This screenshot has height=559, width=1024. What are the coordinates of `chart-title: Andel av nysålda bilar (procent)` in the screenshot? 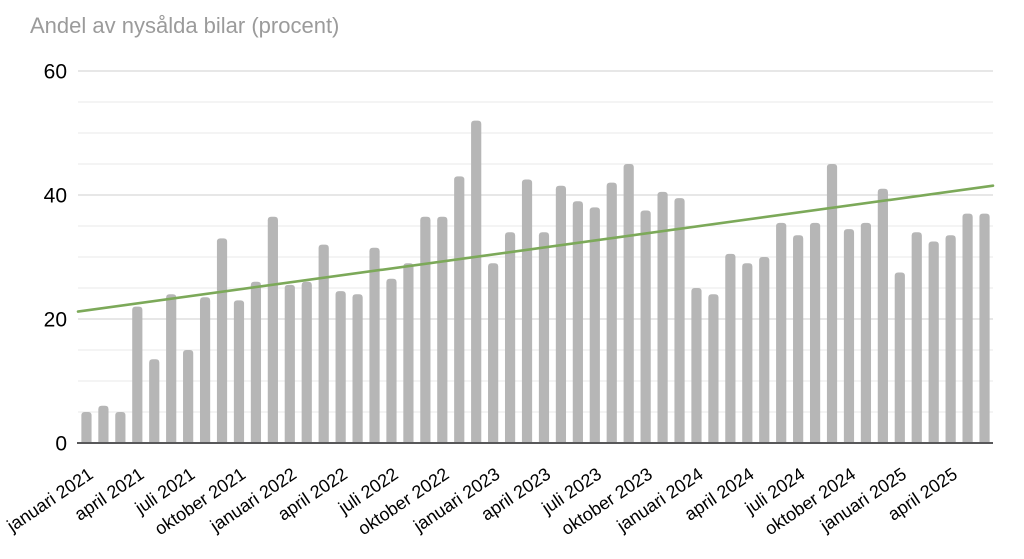 It's located at (185, 25).